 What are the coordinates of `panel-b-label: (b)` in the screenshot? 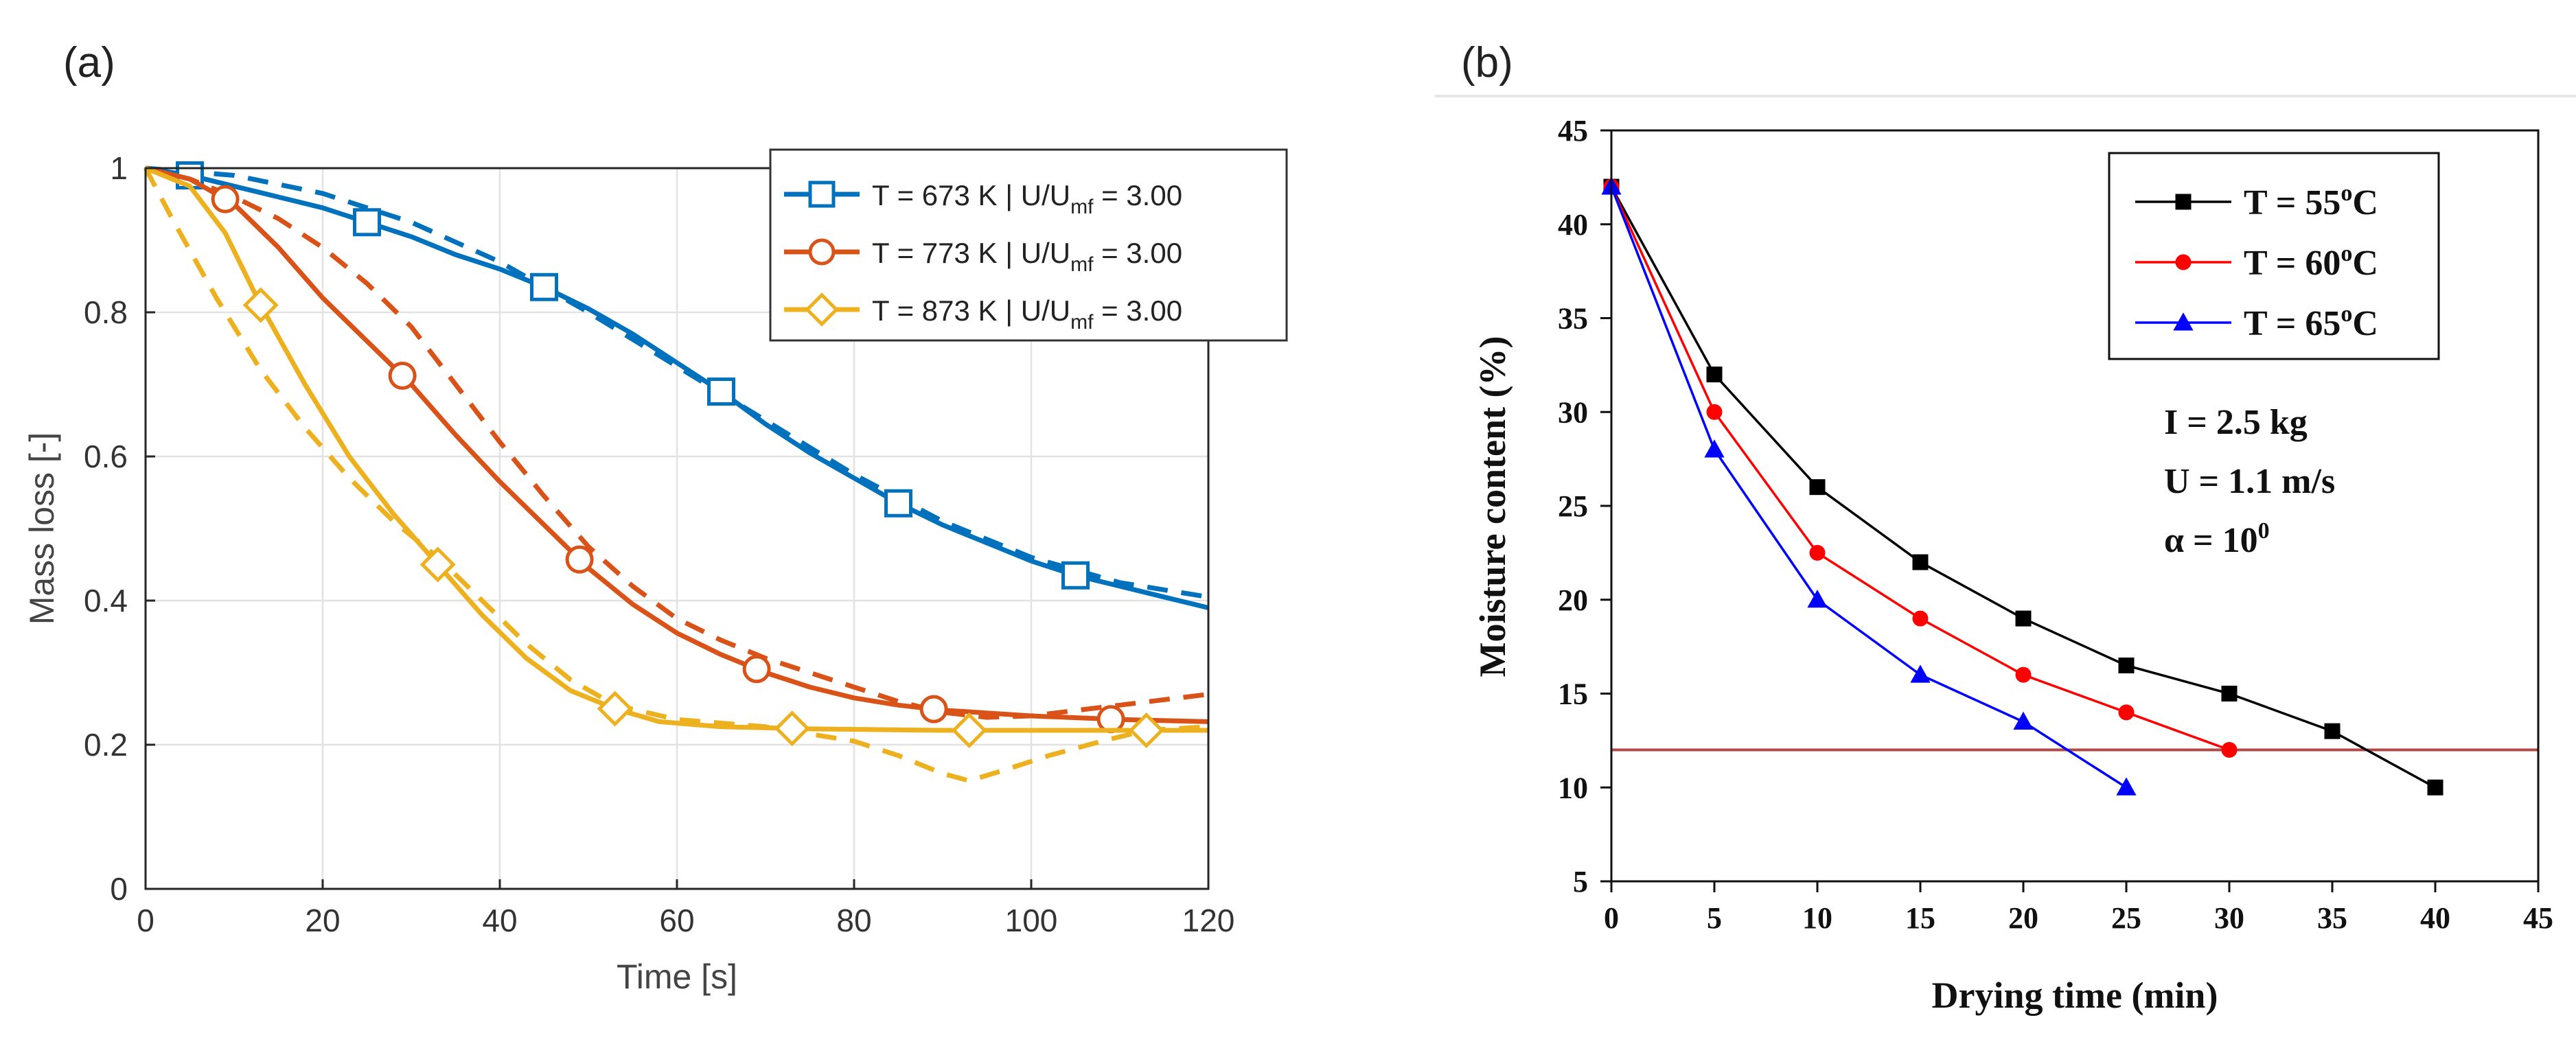 It's located at (1487, 62).